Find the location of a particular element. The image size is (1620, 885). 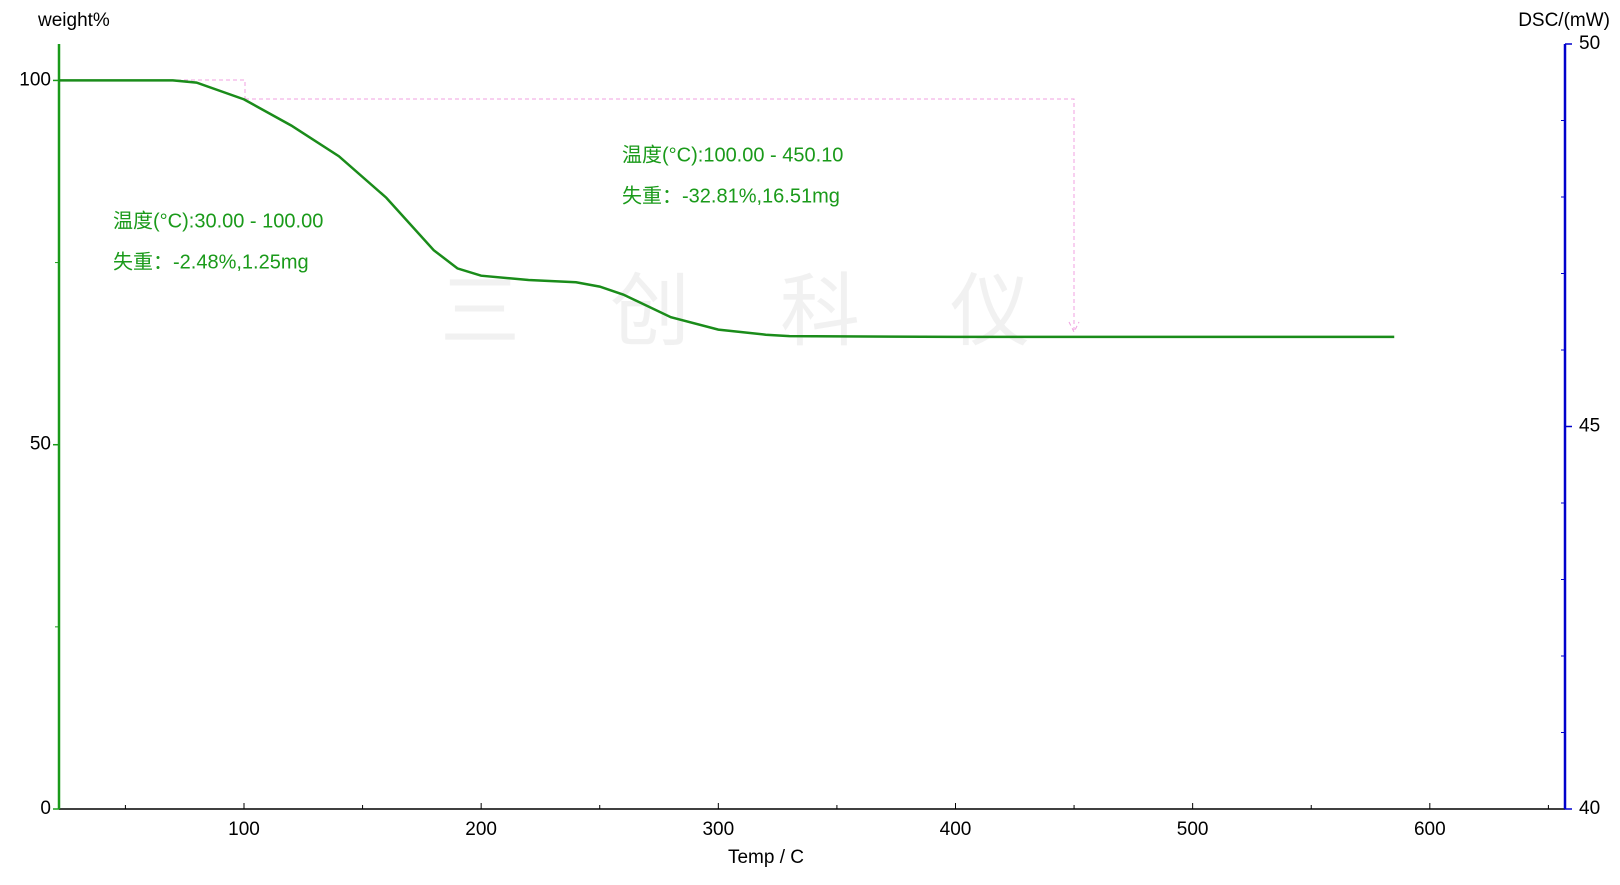

x-tick-label: 400 is located at coordinates (956, 829).